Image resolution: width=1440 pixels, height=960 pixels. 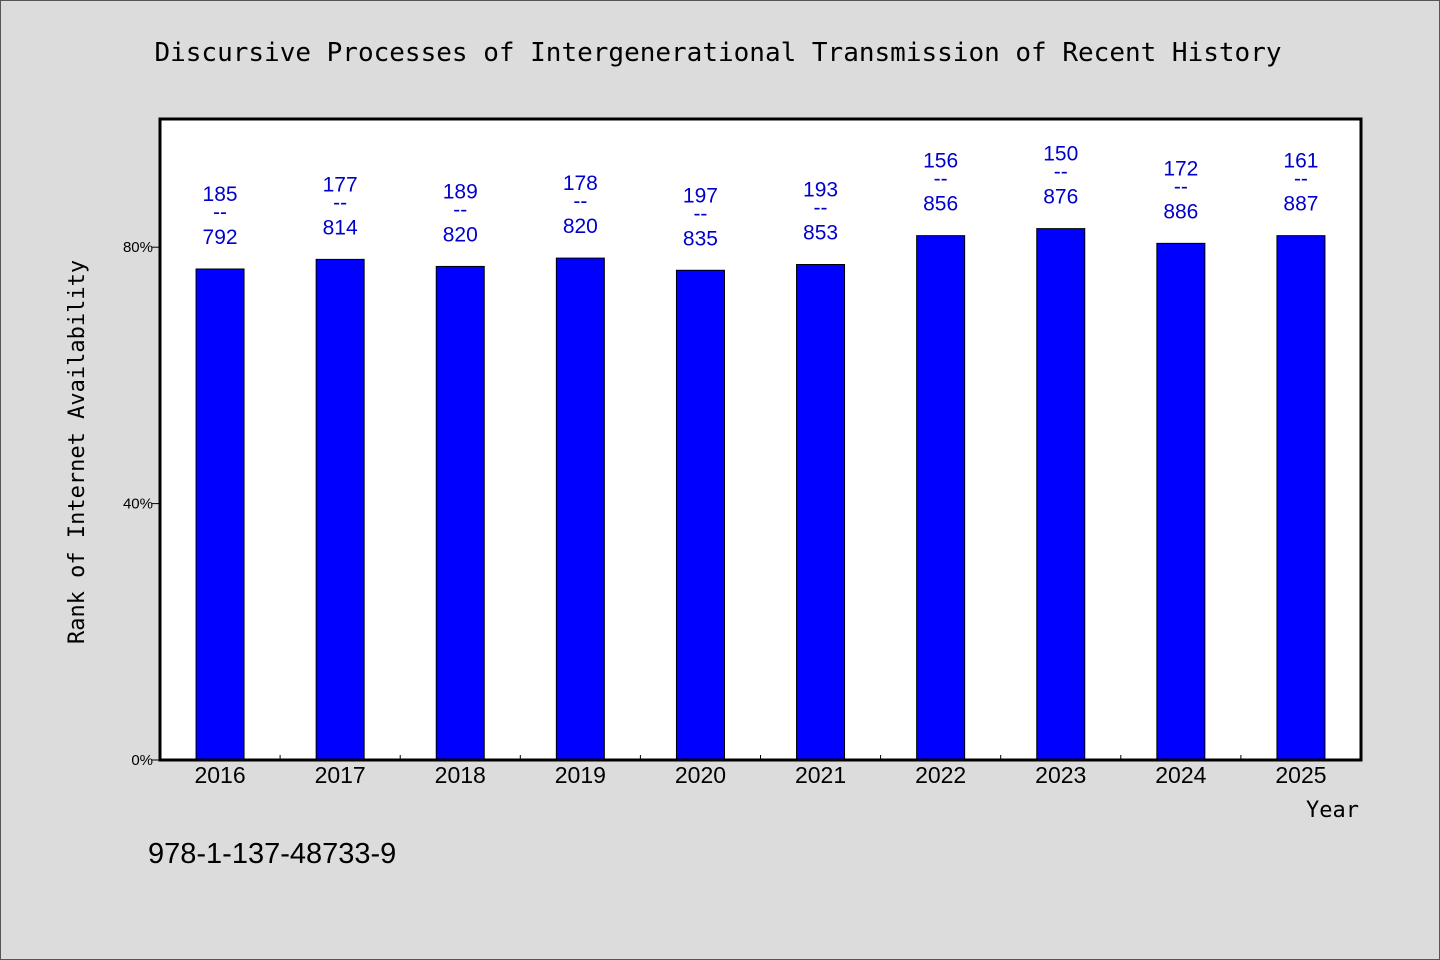 What do you see at coordinates (580, 201) in the screenshot?
I see `data-label-sep-2019: --` at bounding box center [580, 201].